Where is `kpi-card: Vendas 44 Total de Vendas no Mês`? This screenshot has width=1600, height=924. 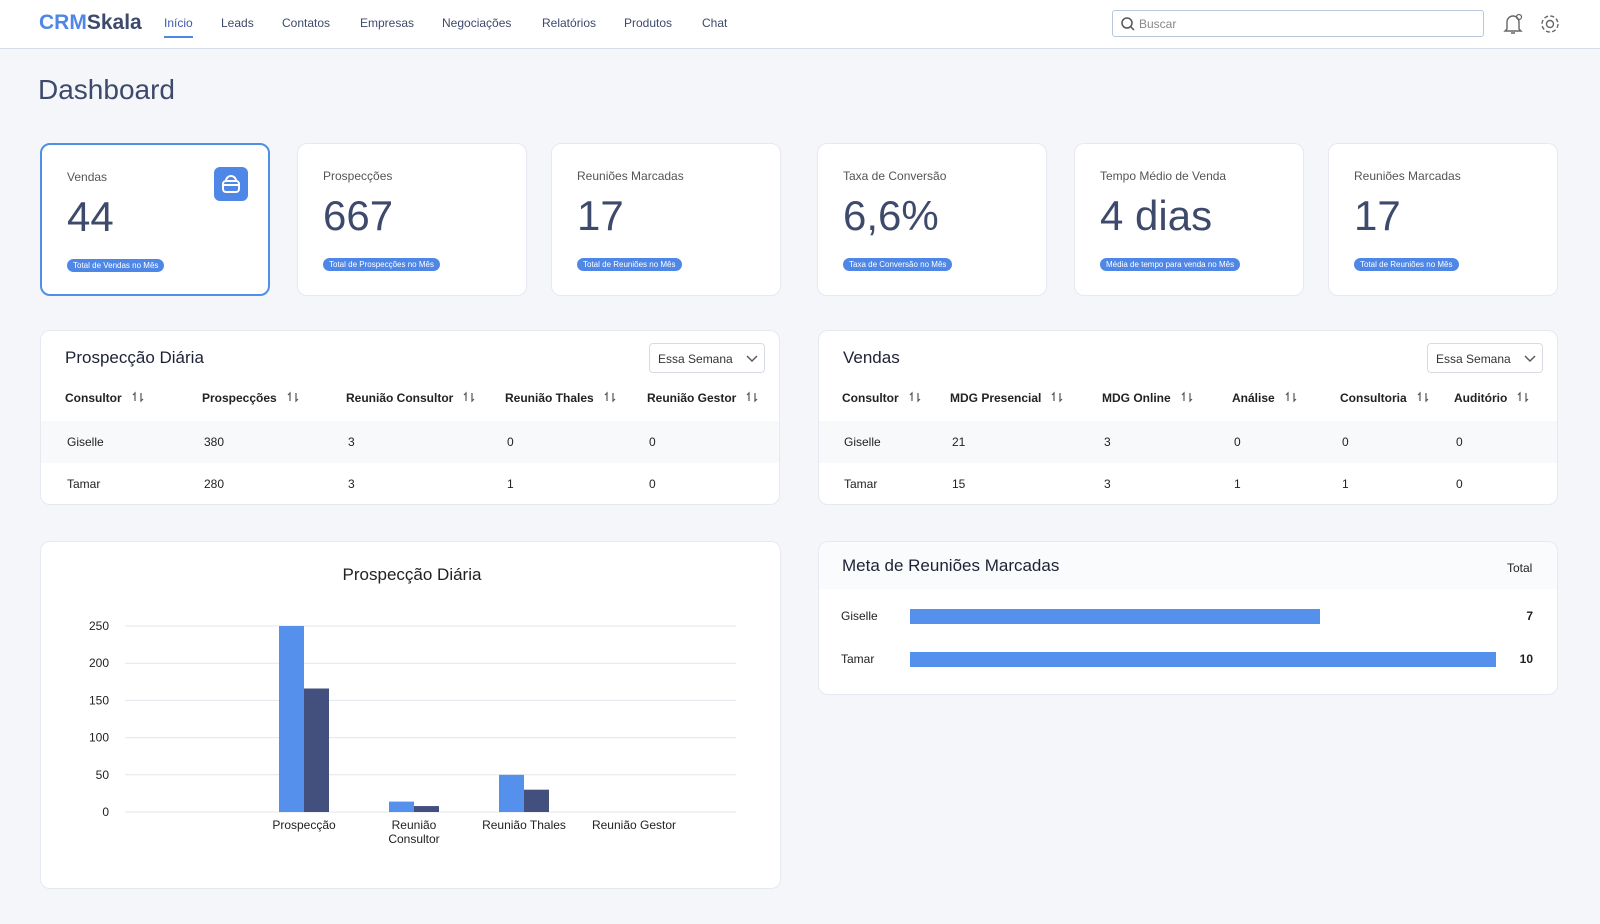
kpi-card: Vendas 44 Total de Vendas no Mês is located at coordinates (155, 219).